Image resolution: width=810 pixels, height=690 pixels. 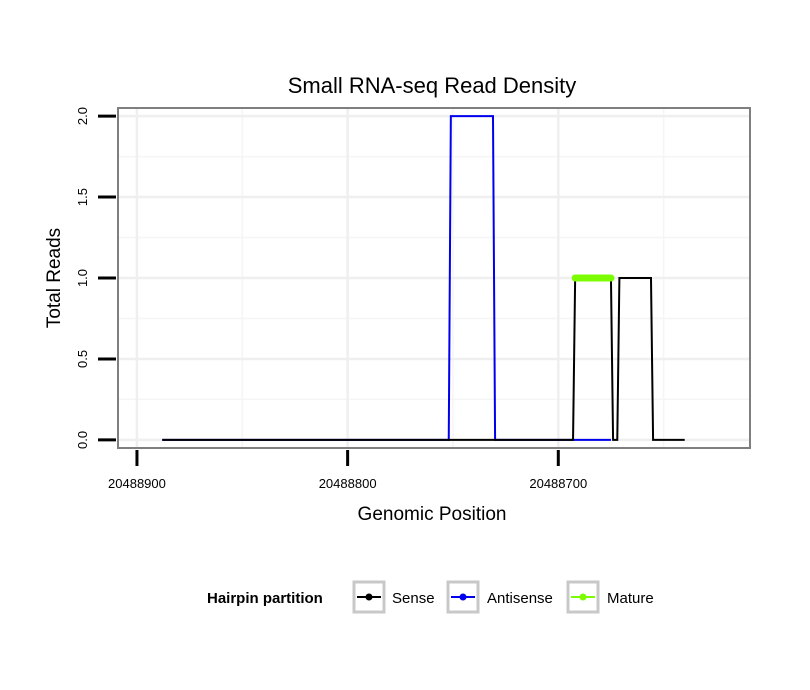 I want to click on legend-item-sense: Sense, so click(x=393, y=597).